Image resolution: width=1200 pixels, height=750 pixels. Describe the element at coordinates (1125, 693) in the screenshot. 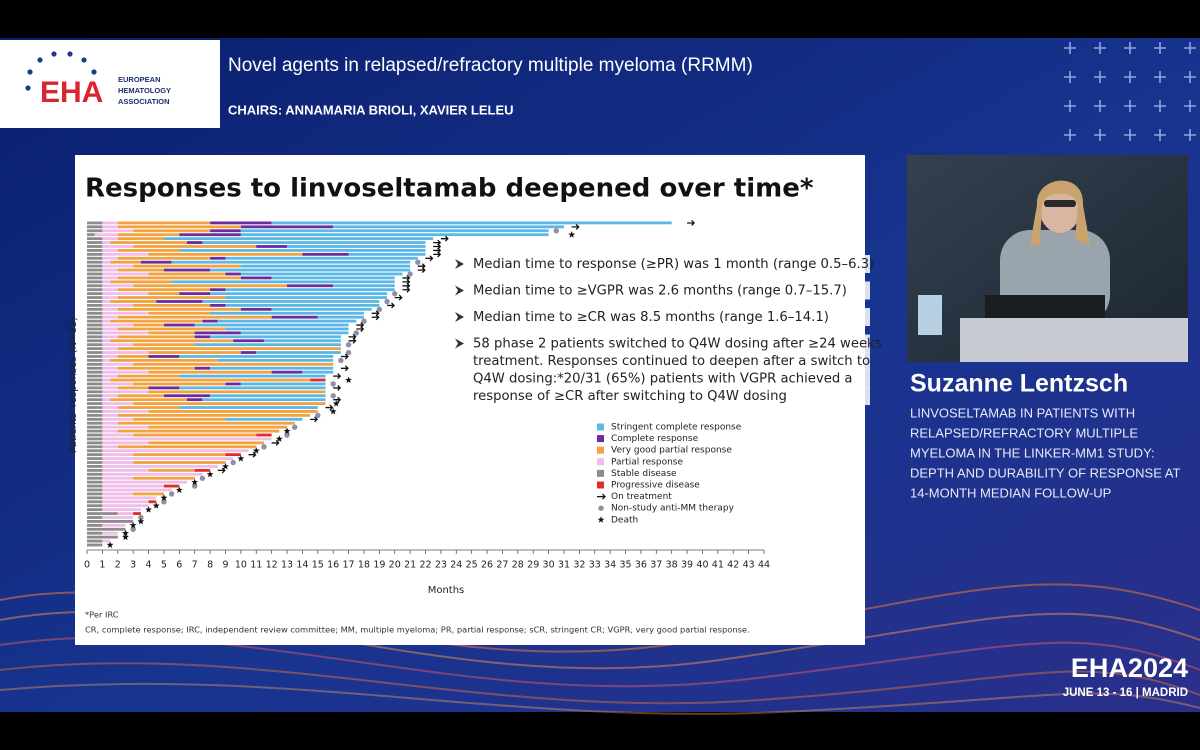

I see `event-dates: JUNE 13 - 16 | MADRID` at that location.